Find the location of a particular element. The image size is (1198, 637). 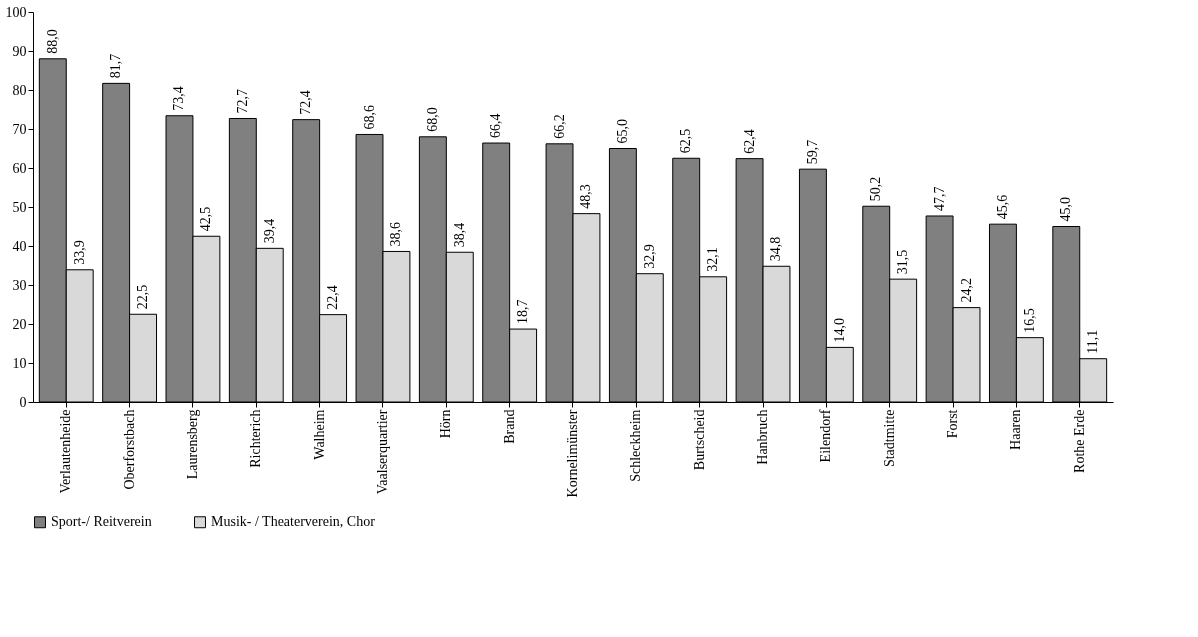

data-label: 38,4 is located at coordinates (459, 235).